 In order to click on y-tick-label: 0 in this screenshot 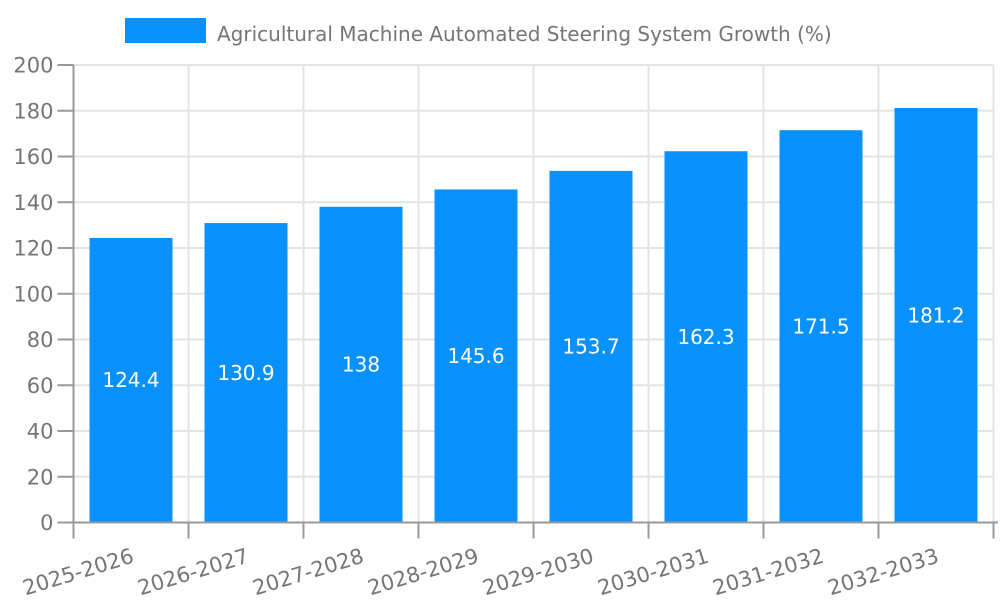, I will do `click(46, 523)`.